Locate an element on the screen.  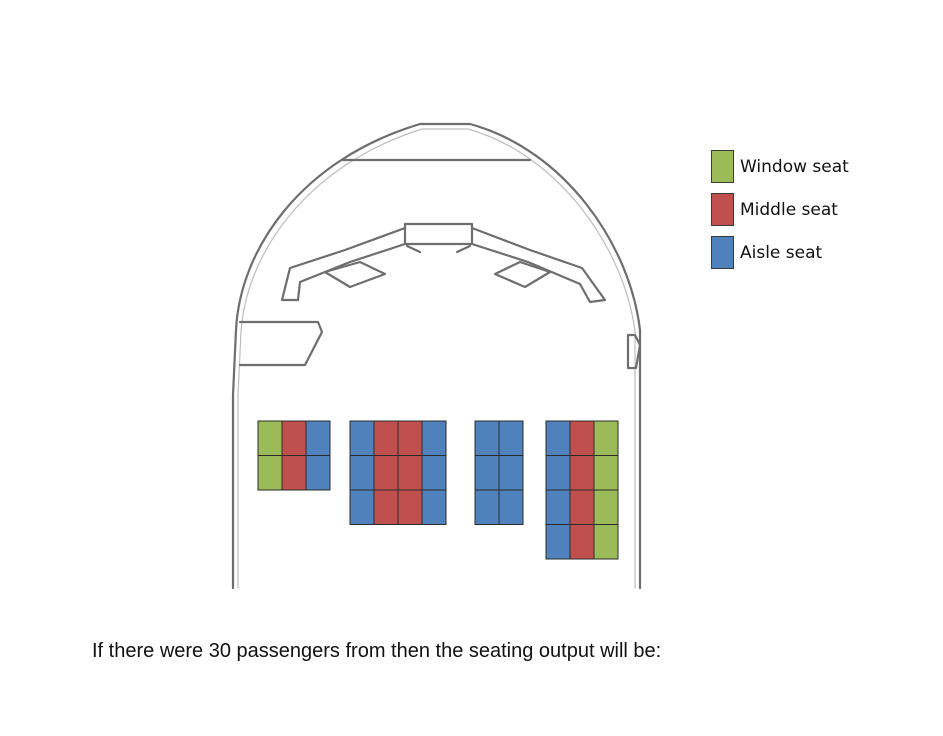
side-door-left is located at coordinates (281, 343).